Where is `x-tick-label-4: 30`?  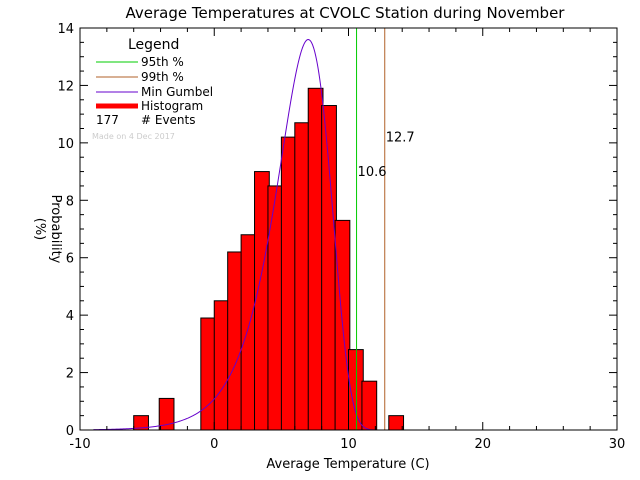
x-tick-label-4: 30 is located at coordinates (617, 444).